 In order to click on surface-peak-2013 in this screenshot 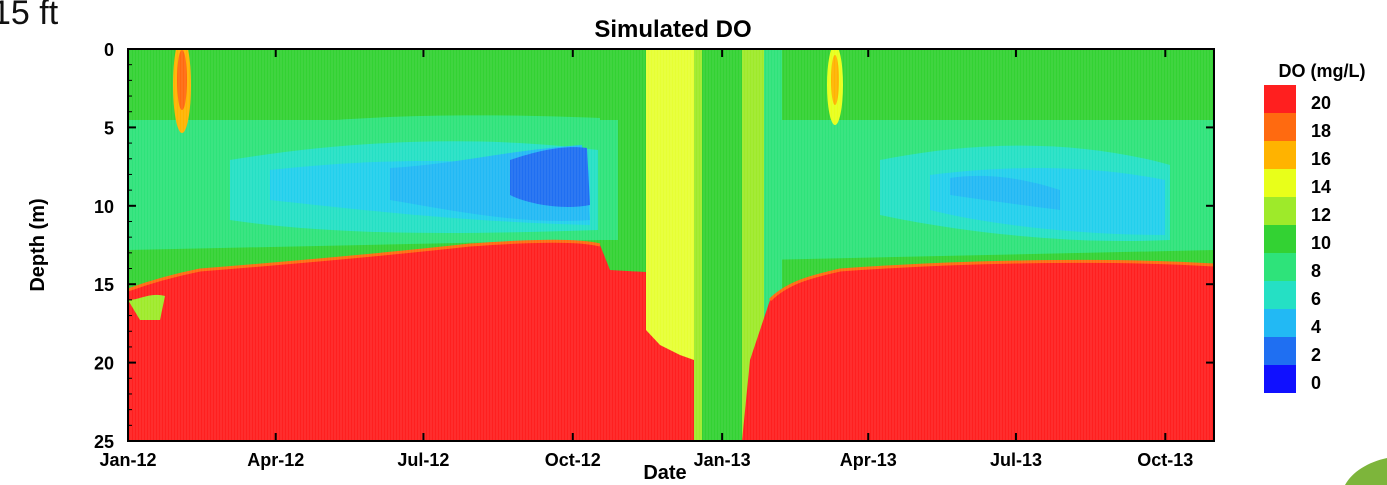, I will do `click(835, 80)`.